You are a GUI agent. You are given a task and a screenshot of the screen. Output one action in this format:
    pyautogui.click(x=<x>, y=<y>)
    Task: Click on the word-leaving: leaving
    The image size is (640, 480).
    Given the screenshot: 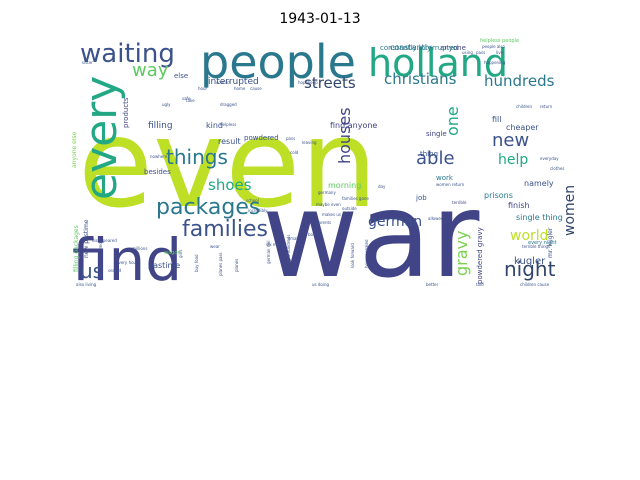 What is the action you would take?
    pyautogui.click(x=309, y=142)
    